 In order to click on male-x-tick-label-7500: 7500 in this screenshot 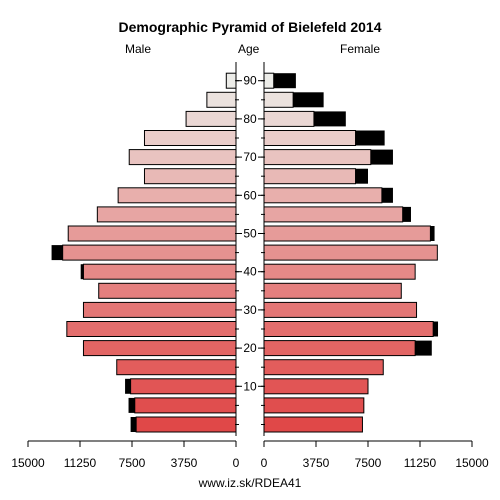, I will do `click(132, 463)`.